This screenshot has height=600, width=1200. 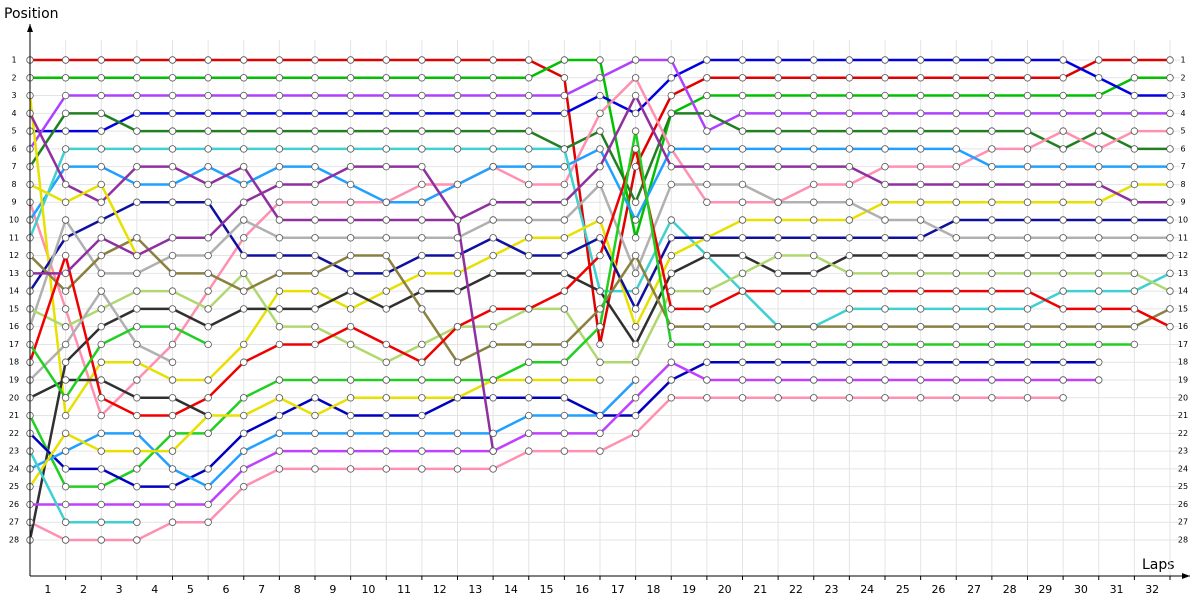 What do you see at coordinates (1183, 220) in the screenshot?
I see `y-tick-label-right: 10` at bounding box center [1183, 220].